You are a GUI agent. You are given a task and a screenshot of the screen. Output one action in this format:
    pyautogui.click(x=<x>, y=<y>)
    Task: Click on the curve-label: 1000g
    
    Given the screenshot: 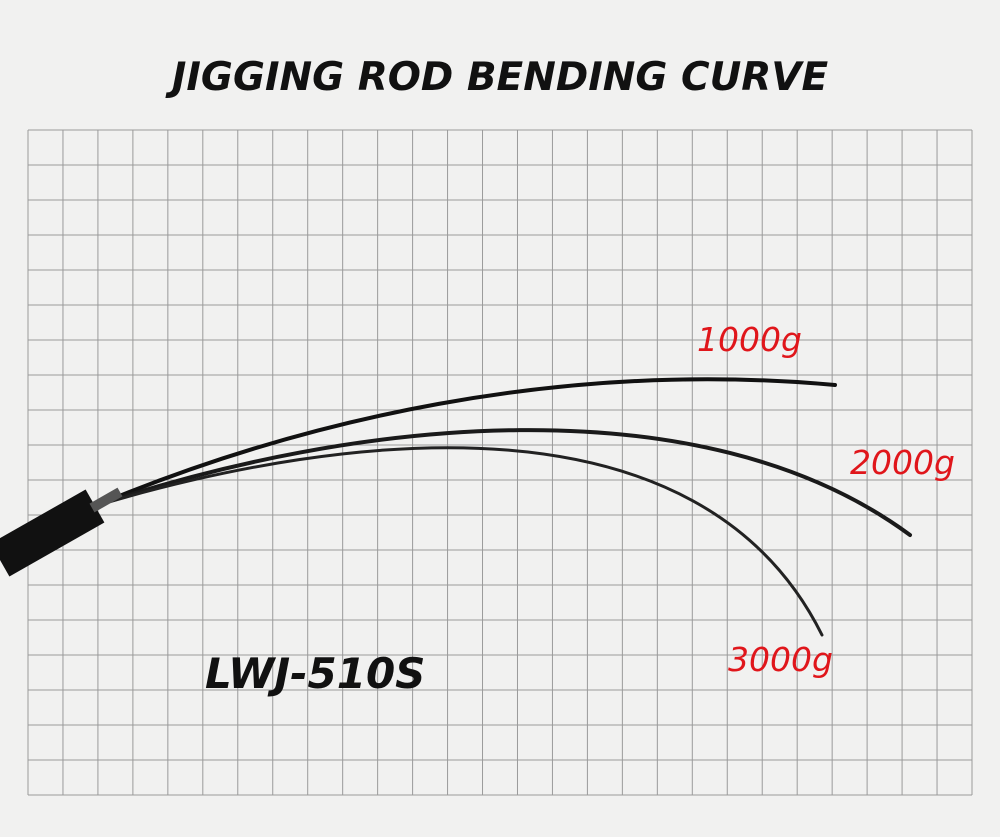 What is the action you would take?
    pyautogui.click(x=749, y=339)
    